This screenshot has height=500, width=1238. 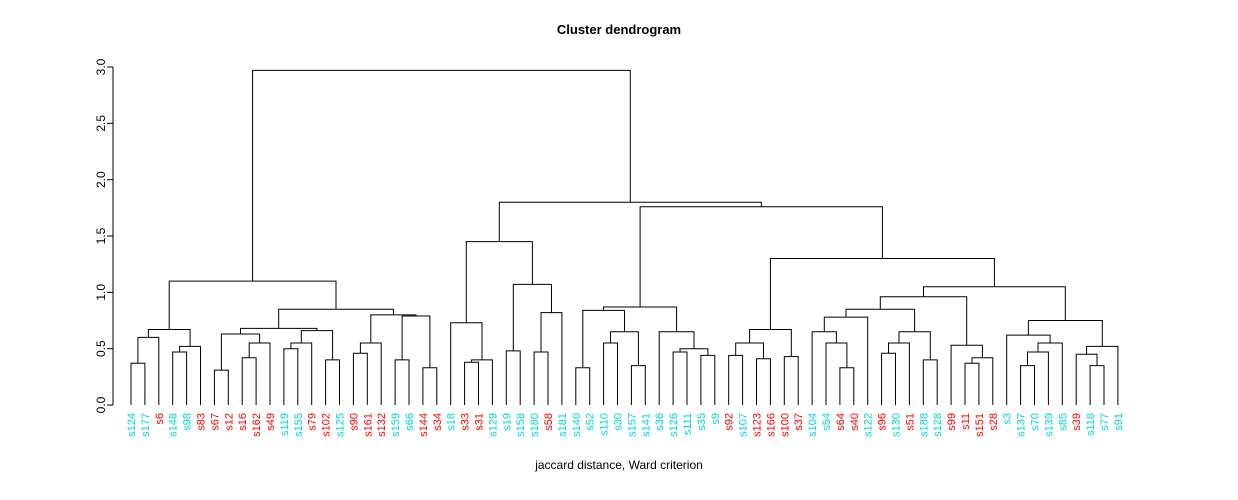 What do you see at coordinates (313, 422) in the screenshot?
I see `leaf-label: s79` at bounding box center [313, 422].